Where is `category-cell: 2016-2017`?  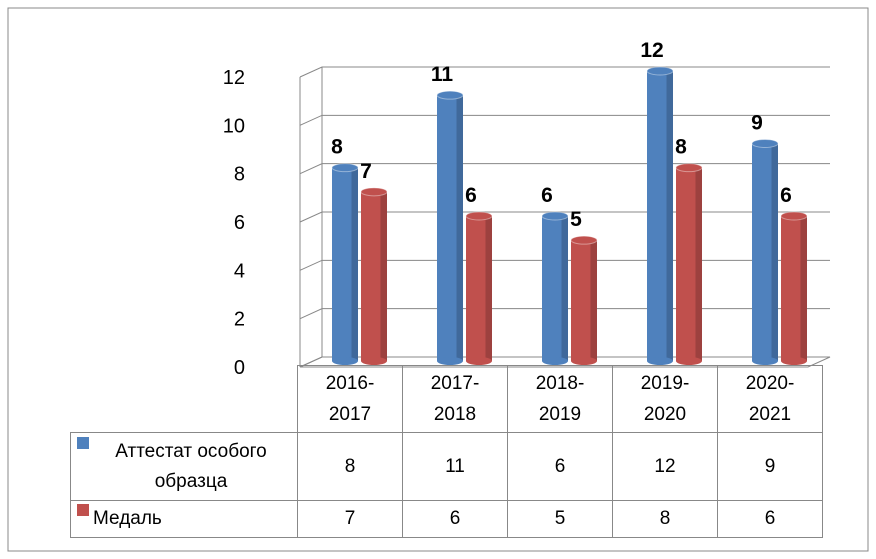 category-cell: 2016-2017 is located at coordinates (350, 399).